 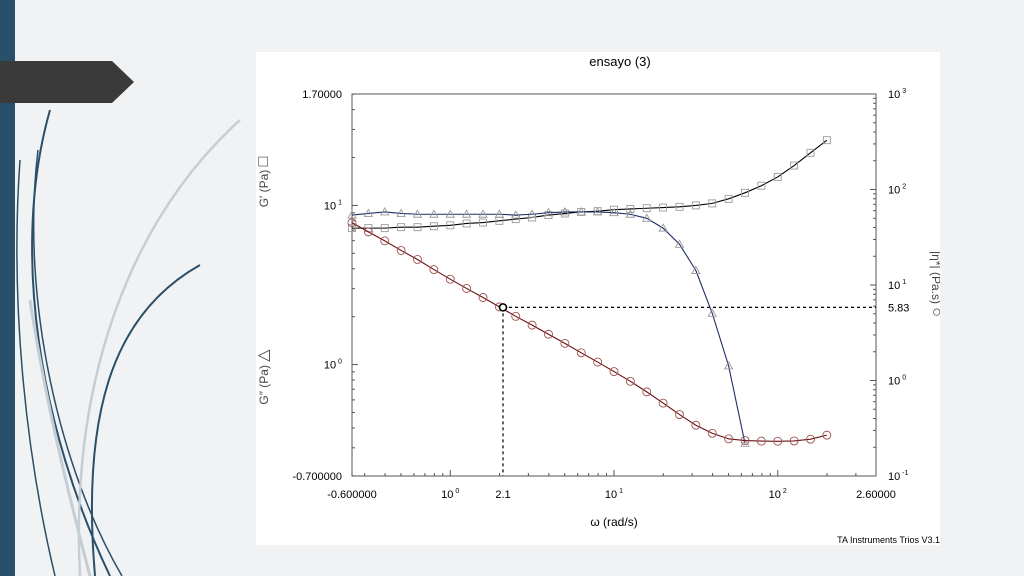 What do you see at coordinates (897, 190) in the screenshot?
I see `y-right-tick-label: 10 2` at bounding box center [897, 190].